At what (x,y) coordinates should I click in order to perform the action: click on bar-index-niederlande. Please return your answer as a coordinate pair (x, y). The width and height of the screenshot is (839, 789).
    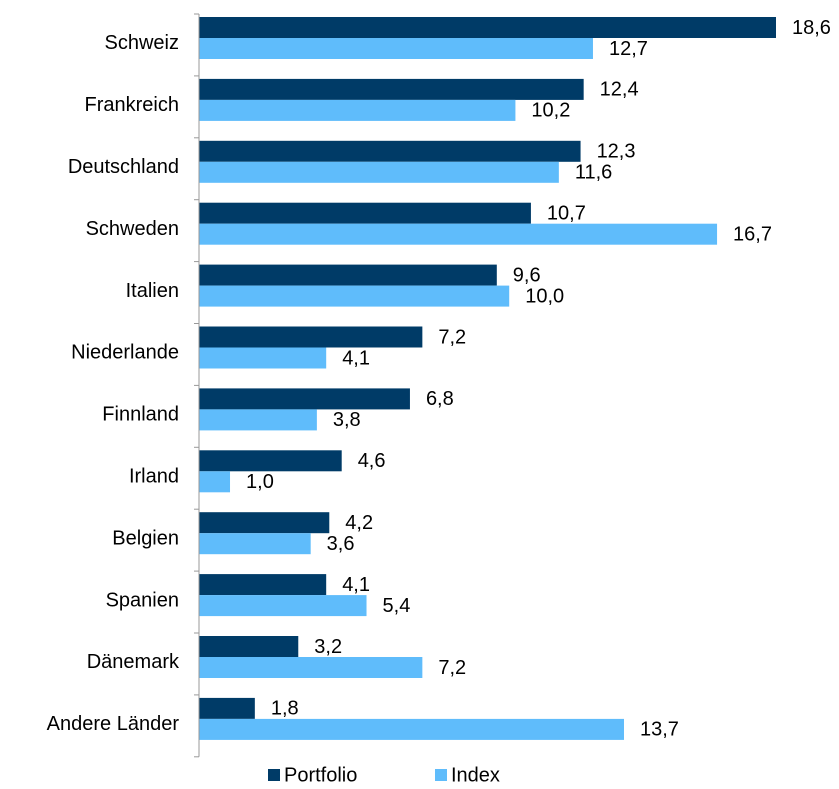
    Looking at the image, I should click on (263, 358).